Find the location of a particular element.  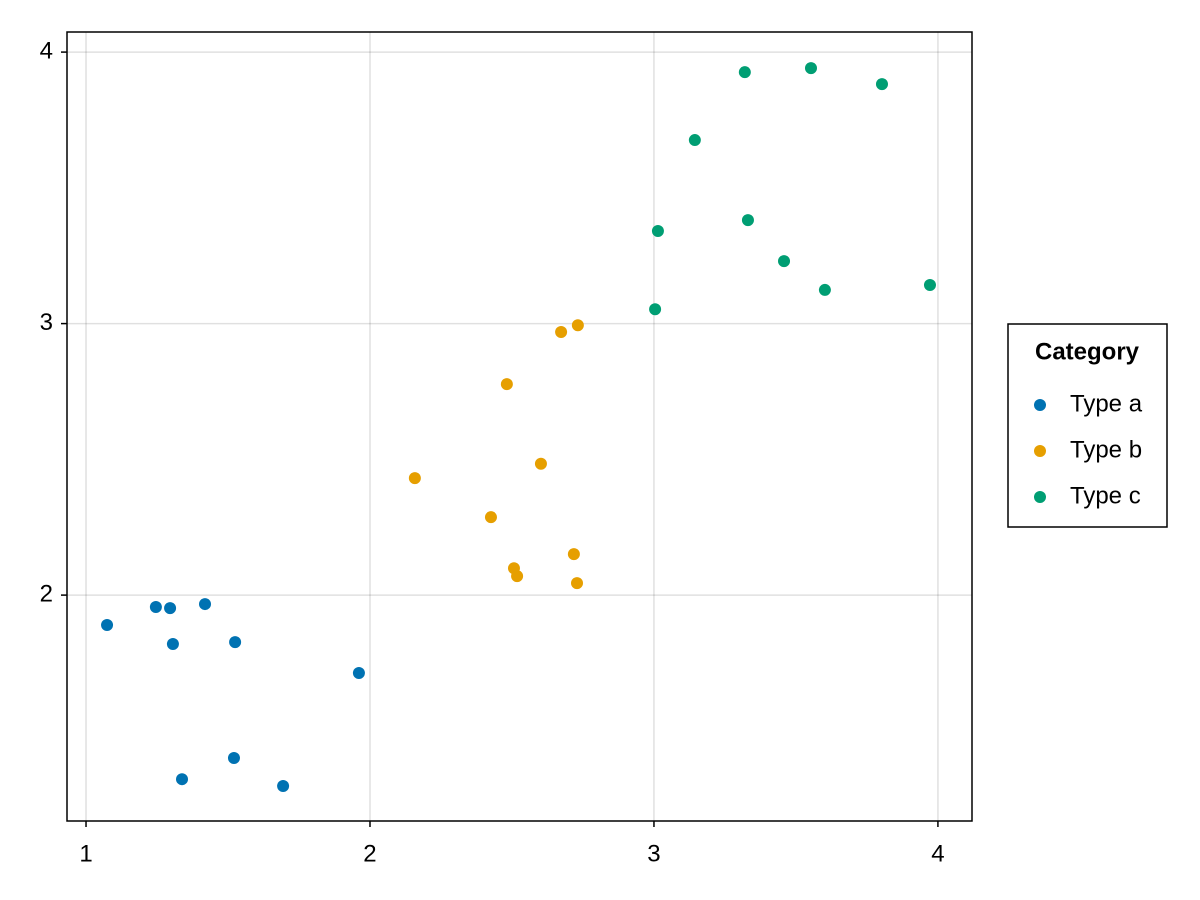

x-tick-label: 2 is located at coordinates (369, 853).